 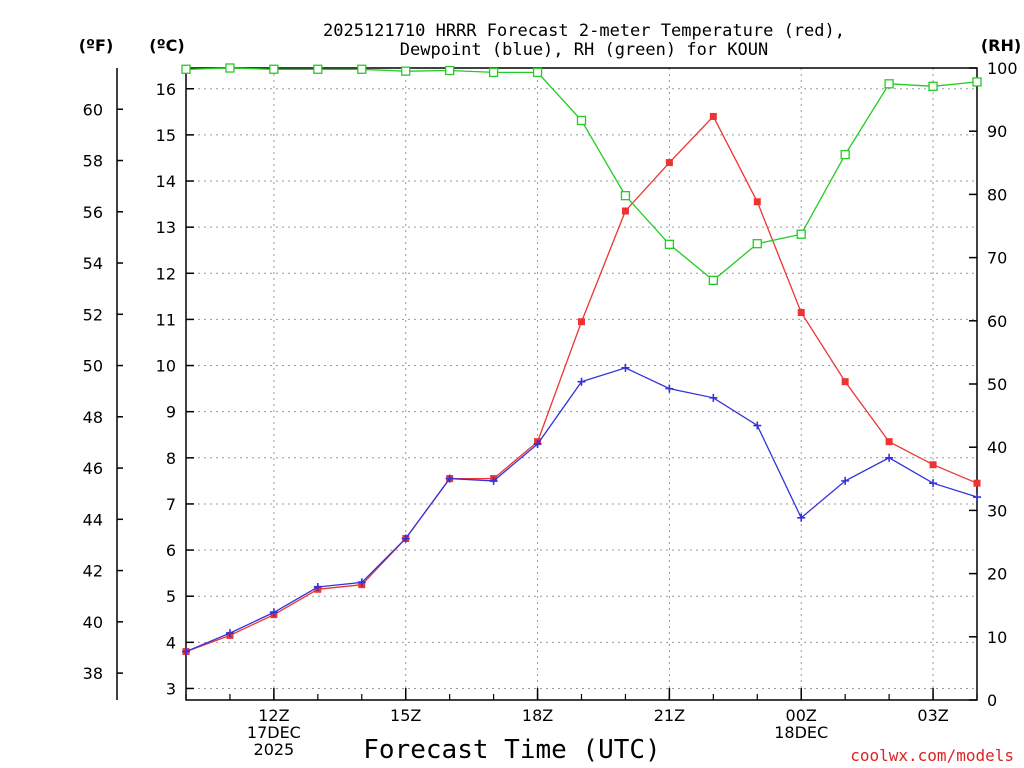 What do you see at coordinates (537, 715) in the screenshot?
I see `x-tick-label: 18Z` at bounding box center [537, 715].